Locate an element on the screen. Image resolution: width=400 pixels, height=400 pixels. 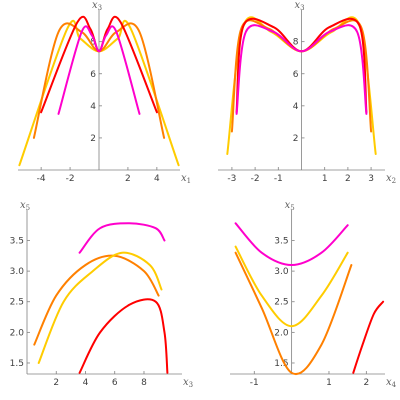
curves-x4-x5 is located at coordinates (309, 299).